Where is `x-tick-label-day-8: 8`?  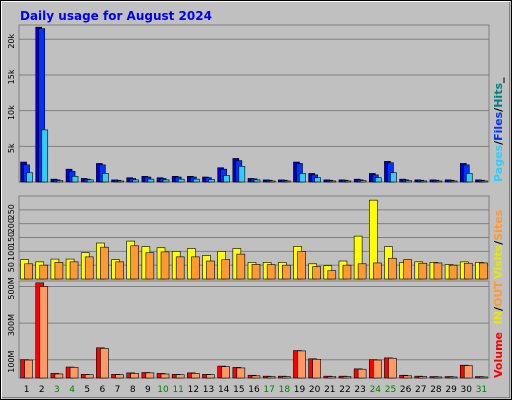
x-tick-label-day-8: 8 is located at coordinates (133, 390).